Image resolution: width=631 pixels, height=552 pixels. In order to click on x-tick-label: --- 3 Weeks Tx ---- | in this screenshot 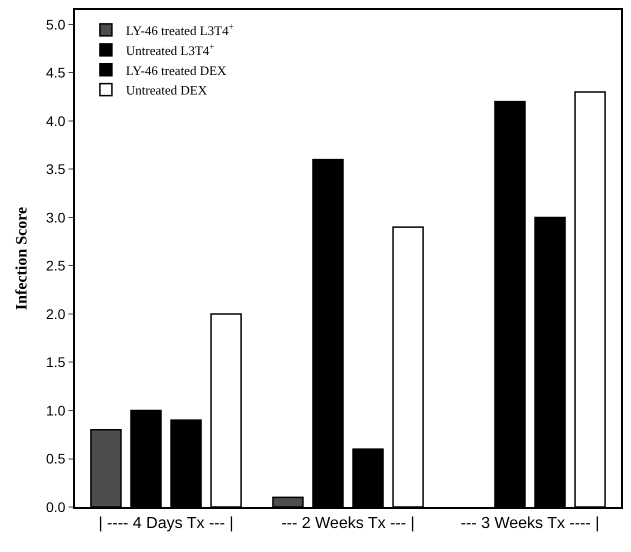, I will do `click(530, 523)`.